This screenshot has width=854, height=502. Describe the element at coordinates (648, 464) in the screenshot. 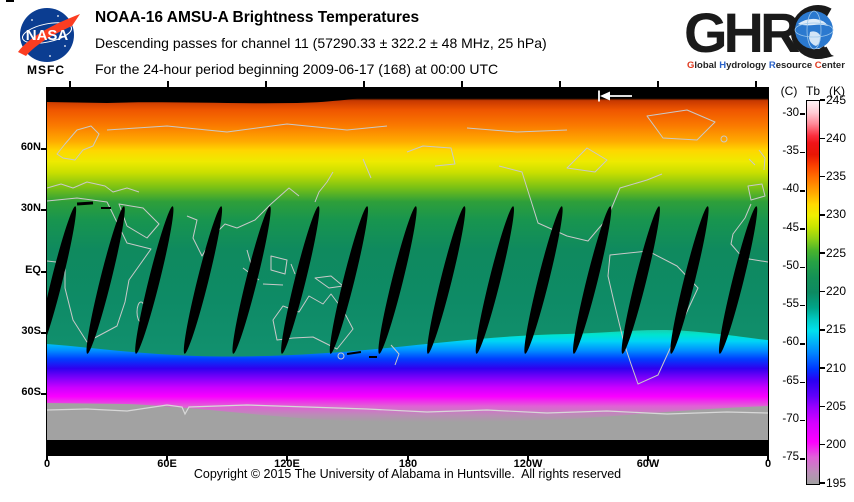

I see `lon-label-60W: 60W` at that location.